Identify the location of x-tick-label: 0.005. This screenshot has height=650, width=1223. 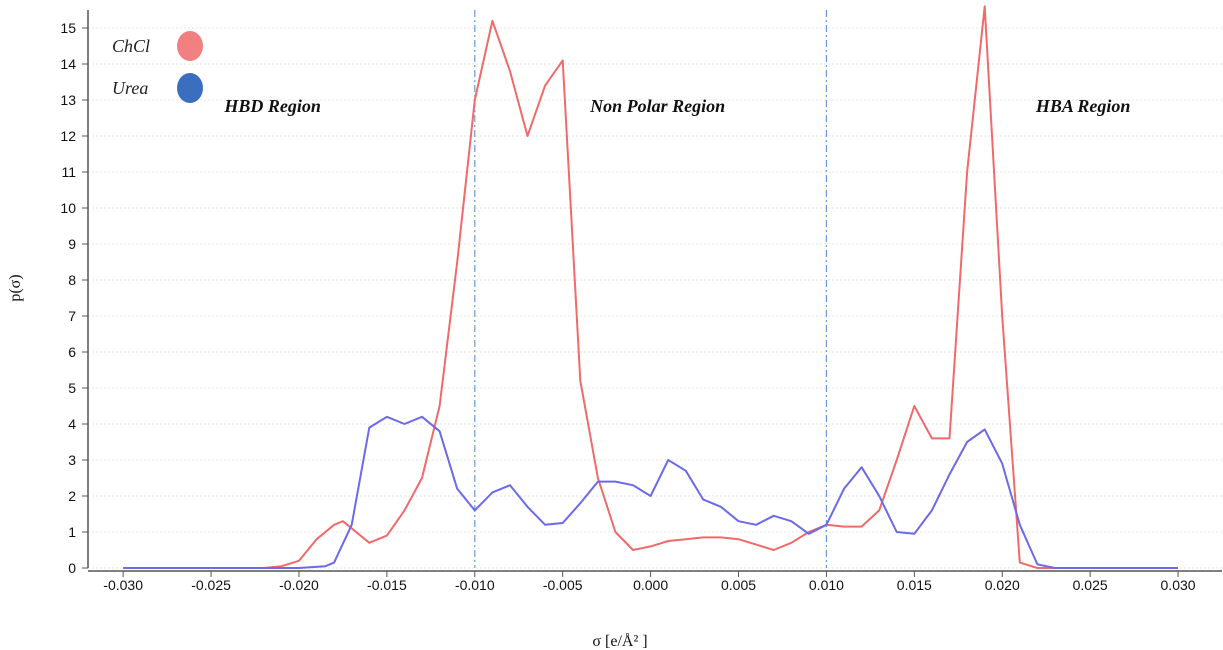
(738, 585).